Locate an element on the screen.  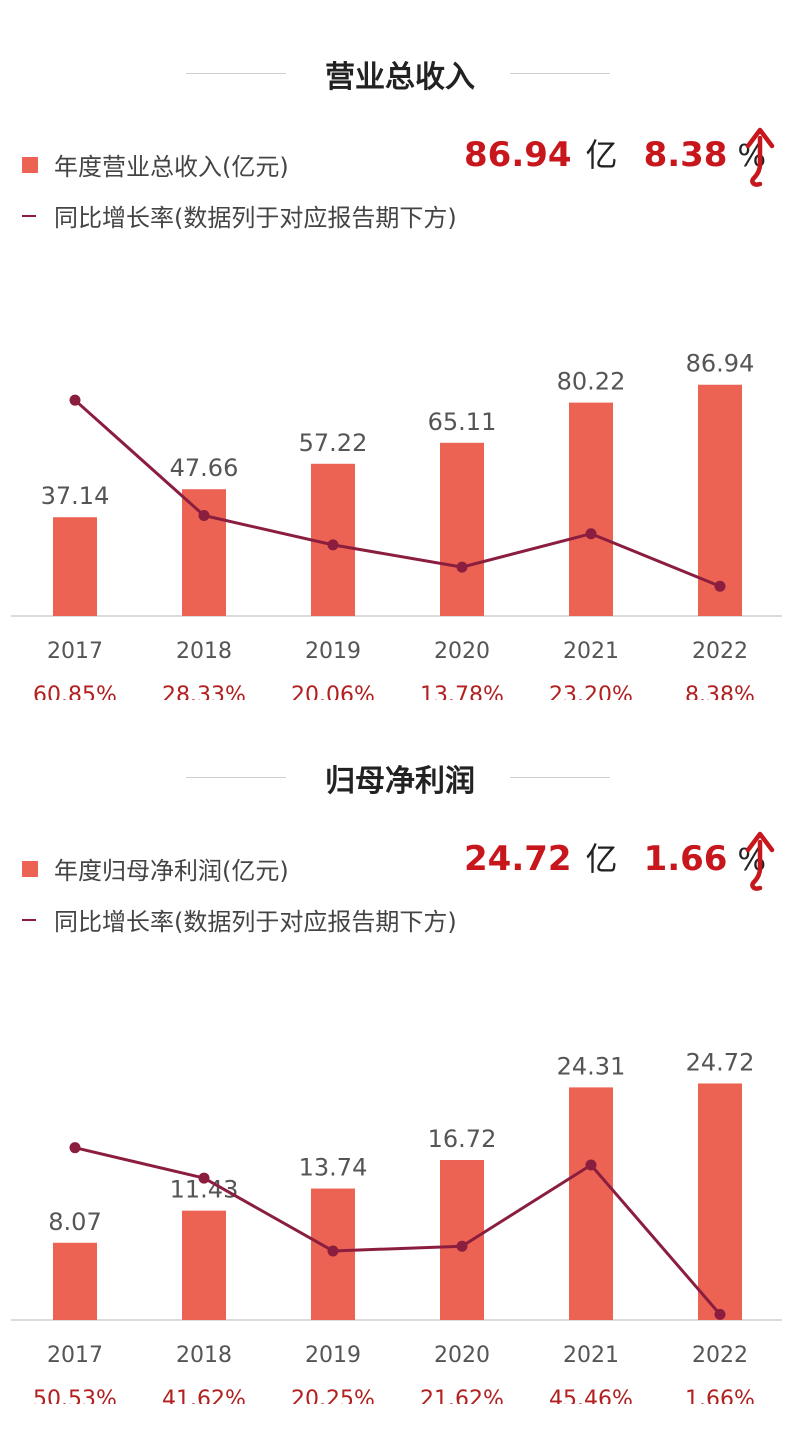
growth-rate-label: 20.25% is located at coordinates (333, 1395).